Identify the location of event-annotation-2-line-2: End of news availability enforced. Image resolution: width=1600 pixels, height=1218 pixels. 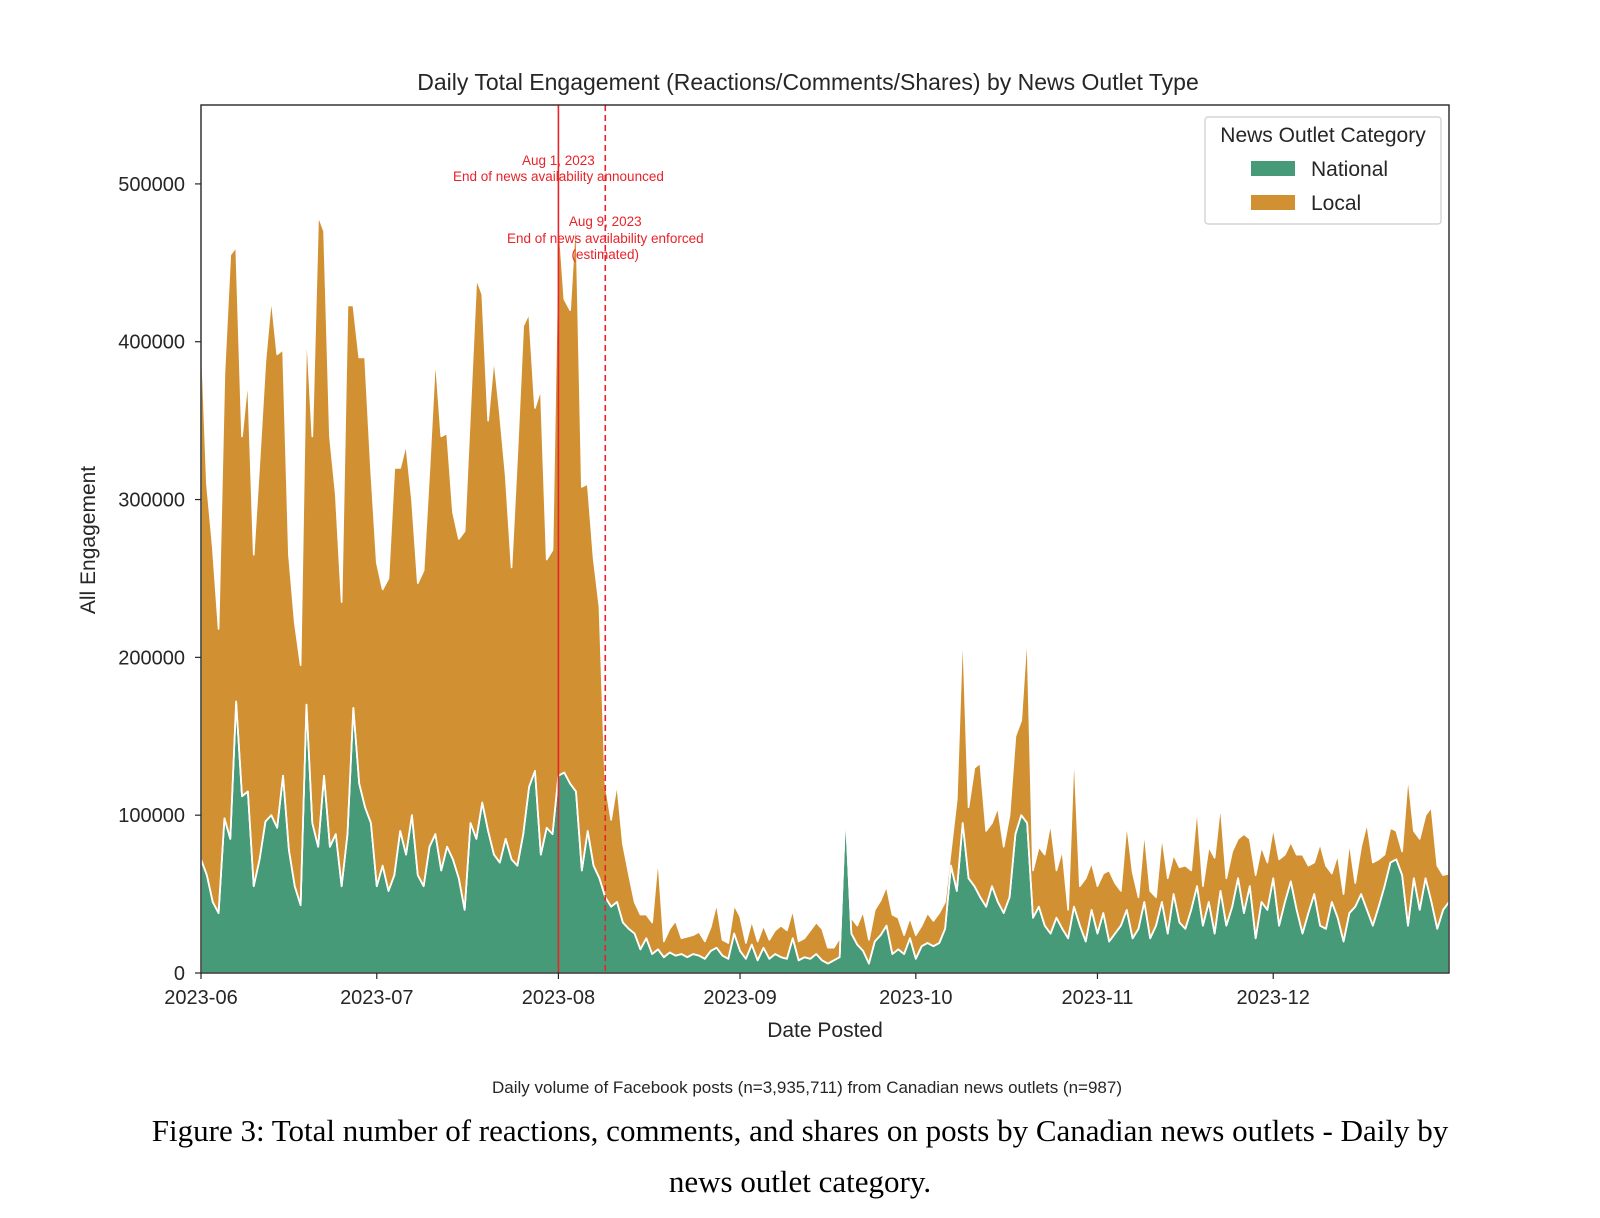
(605, 238).